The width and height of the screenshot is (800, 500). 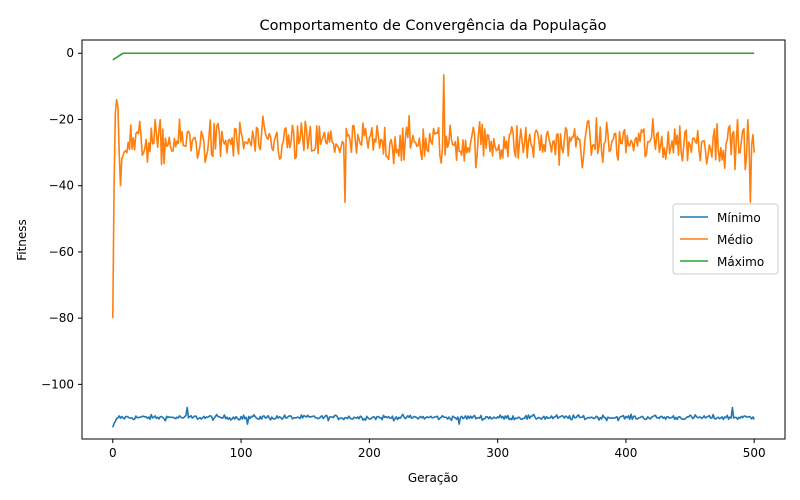 What do you see at coordinates (739, 218) in the screenshot?
I see `legend-label-minimo: Mínimo` at bounding box center [739, 218].